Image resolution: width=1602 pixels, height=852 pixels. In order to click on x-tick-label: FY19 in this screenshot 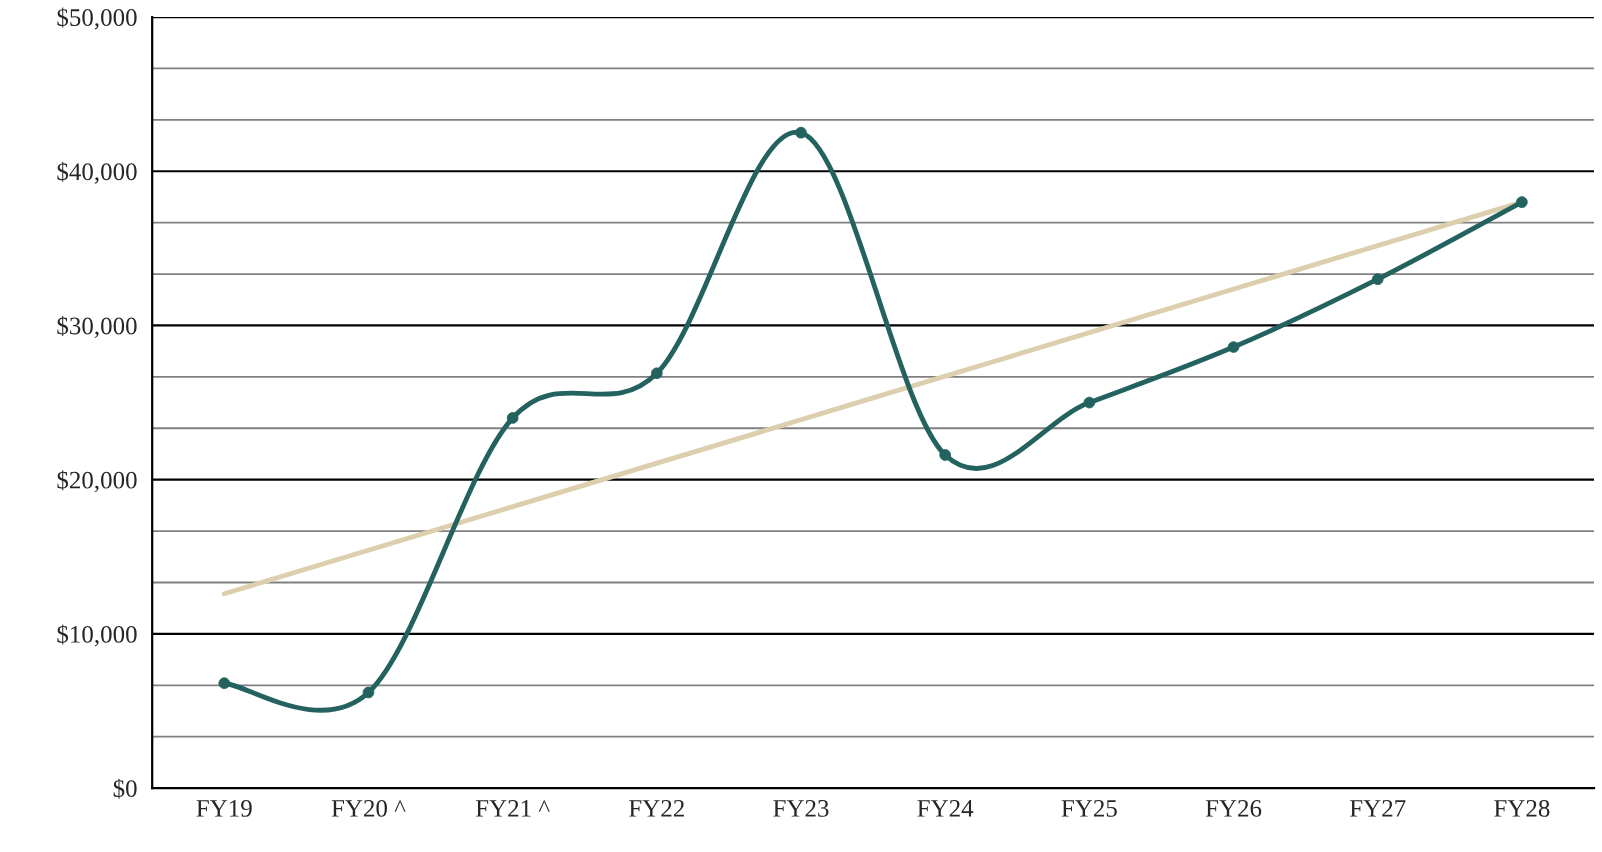, I will do `click(224, 808)`.